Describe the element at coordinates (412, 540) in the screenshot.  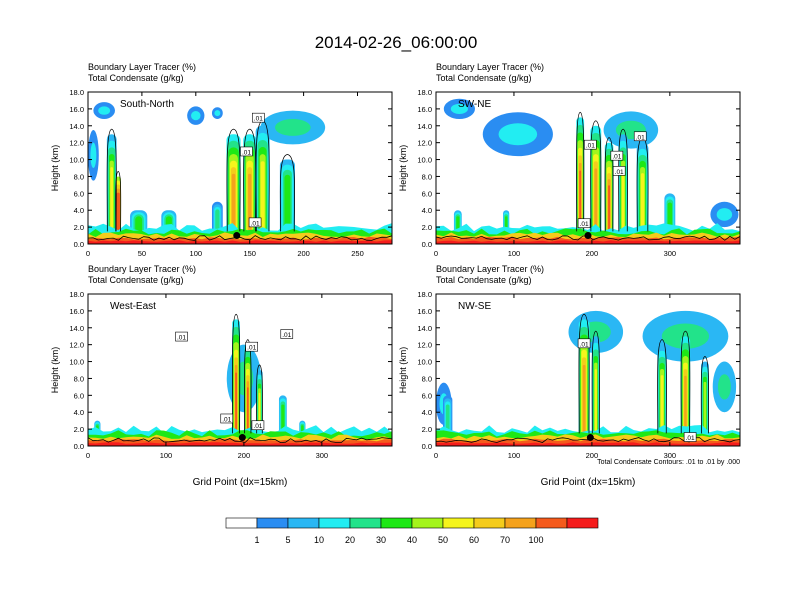
I see `colorbar-label: 40` at that location.